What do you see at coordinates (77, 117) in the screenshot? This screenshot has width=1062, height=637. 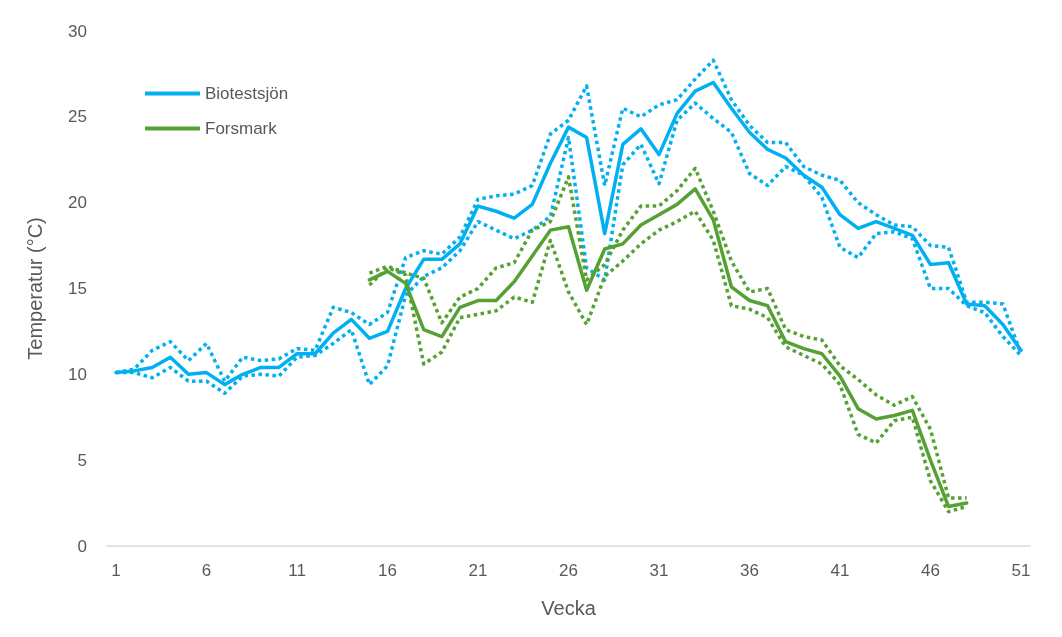 I see `y-tick-label: 25` at bounding box center [77, 117].